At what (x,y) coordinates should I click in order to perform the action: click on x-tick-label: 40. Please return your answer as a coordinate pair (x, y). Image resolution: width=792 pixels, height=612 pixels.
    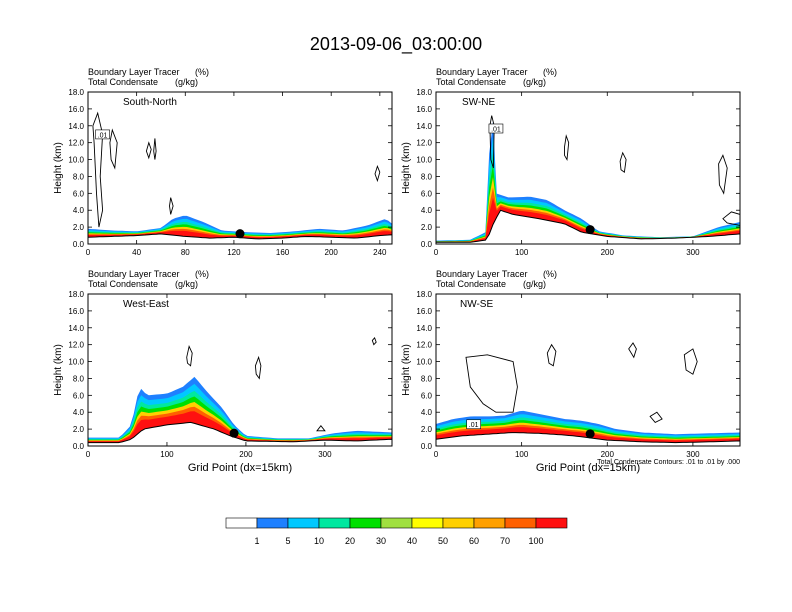
    Looking at the image, I should click on (136, 252).